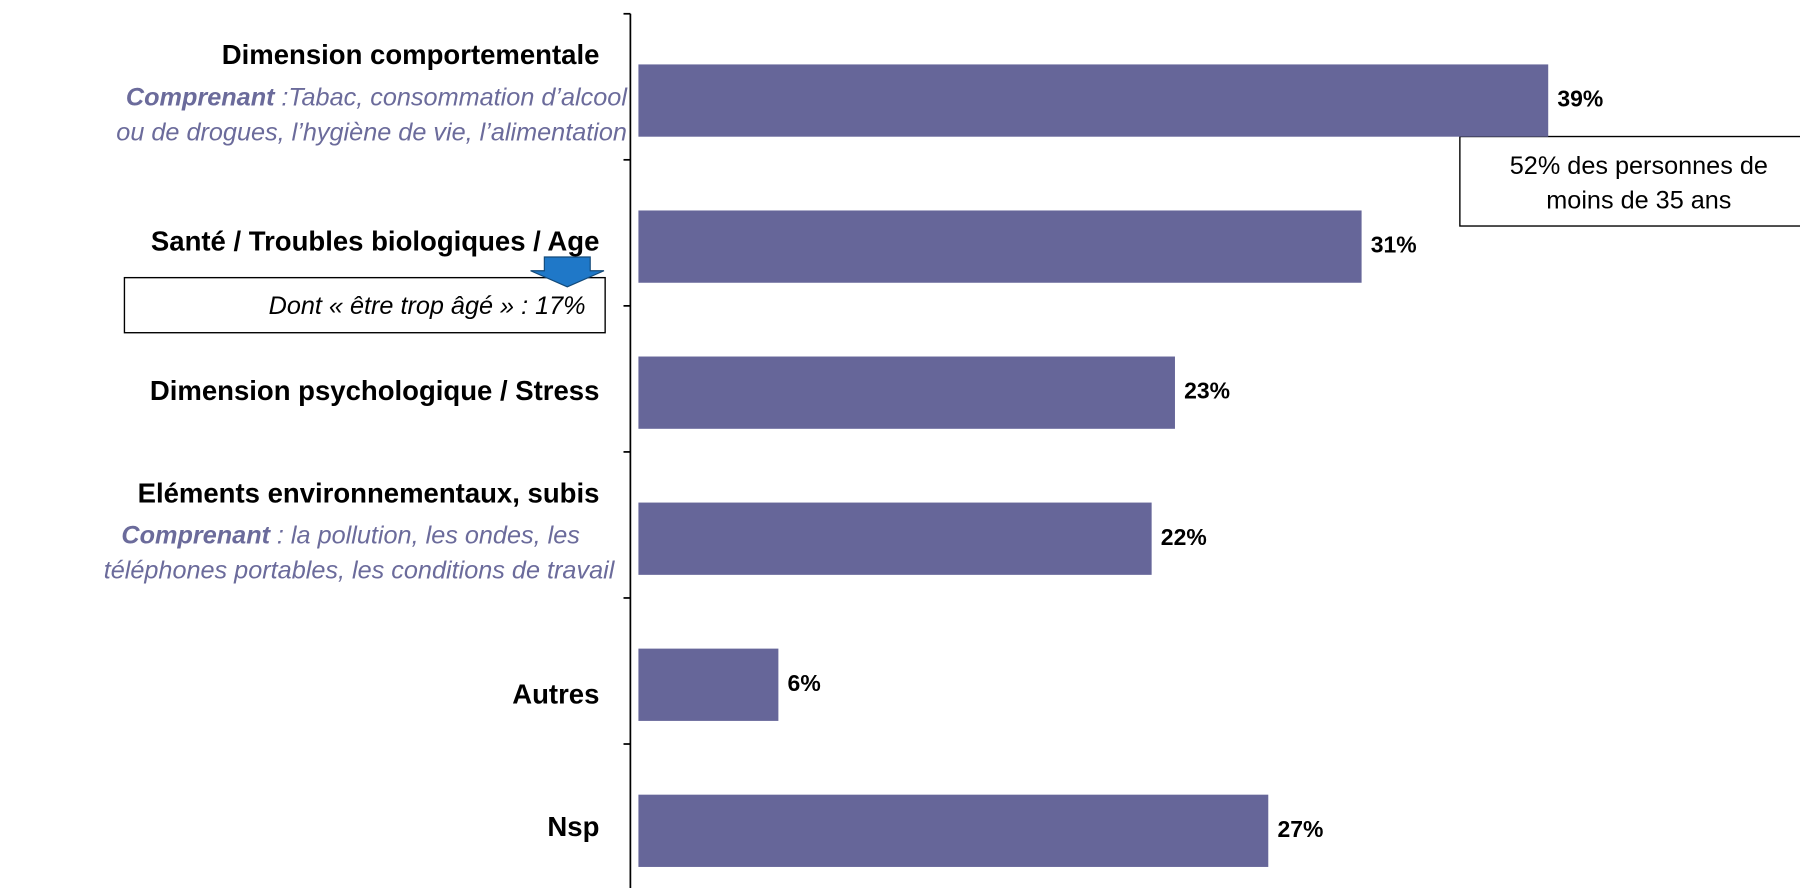 Image resolution: width=1800 pixels, height=888 pixels. I want to click on category-note: Comprenant: la pollution, les ondes, les, so click(350, 535).